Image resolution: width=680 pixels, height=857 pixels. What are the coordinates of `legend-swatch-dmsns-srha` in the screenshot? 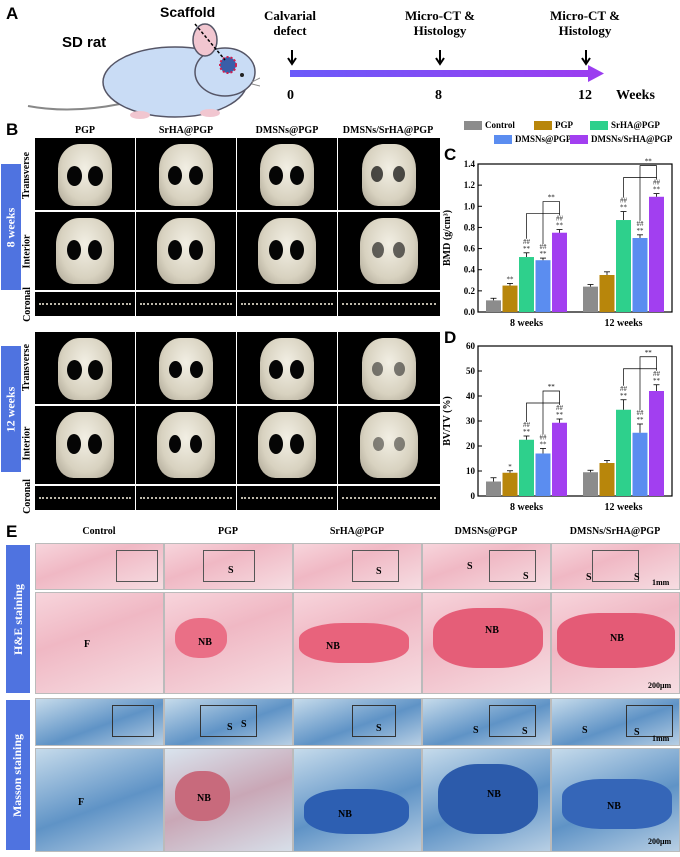 It's located at (579, 139).